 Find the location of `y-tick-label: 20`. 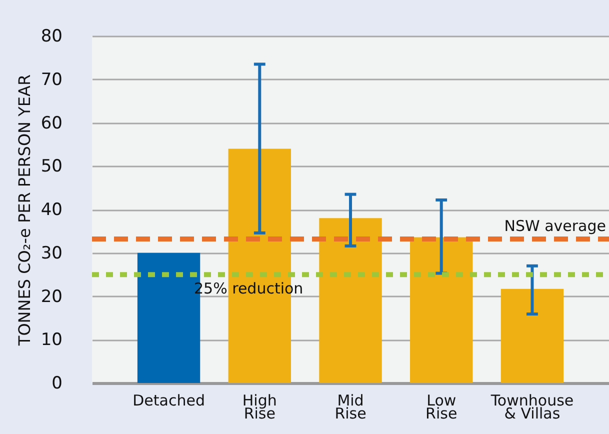

y-tick-label: 20 is located at coordinates (51, 296).